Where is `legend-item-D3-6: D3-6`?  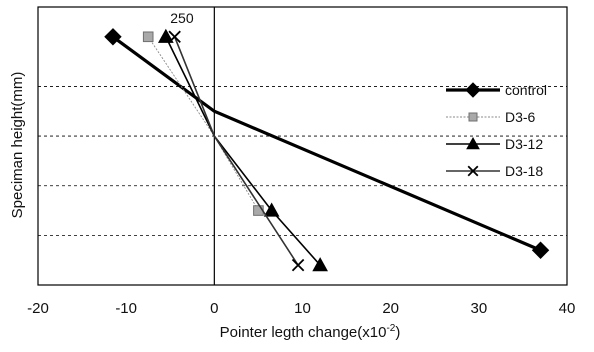 legend-item-D3-6: D3-6 is located at coordinates (491, 117).